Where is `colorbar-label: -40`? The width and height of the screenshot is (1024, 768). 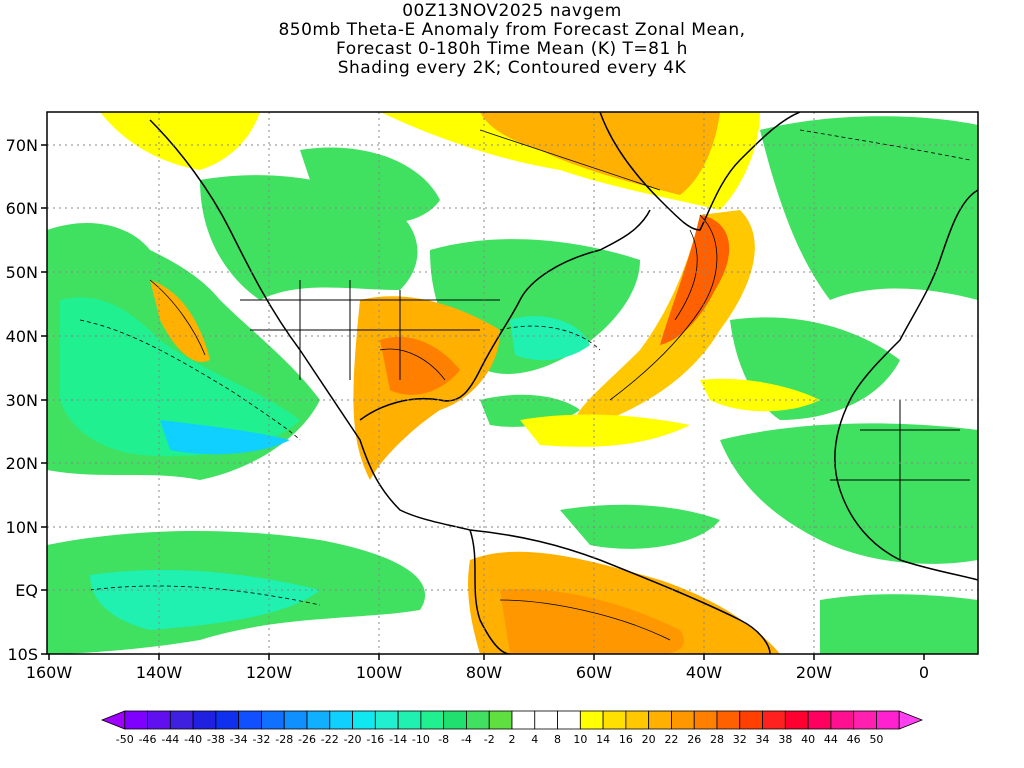
colorbar-label: -40 is located at coordinates (193, 739).